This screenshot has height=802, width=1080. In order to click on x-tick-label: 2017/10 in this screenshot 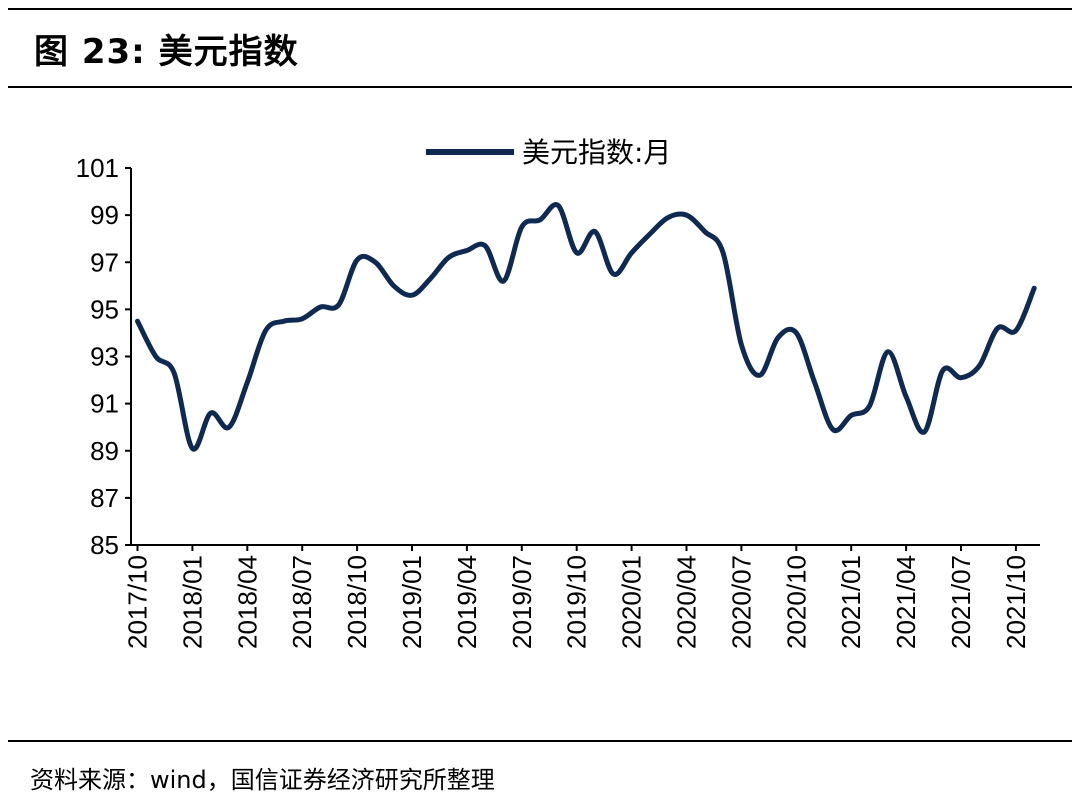, I will do `click(138, 602)`.